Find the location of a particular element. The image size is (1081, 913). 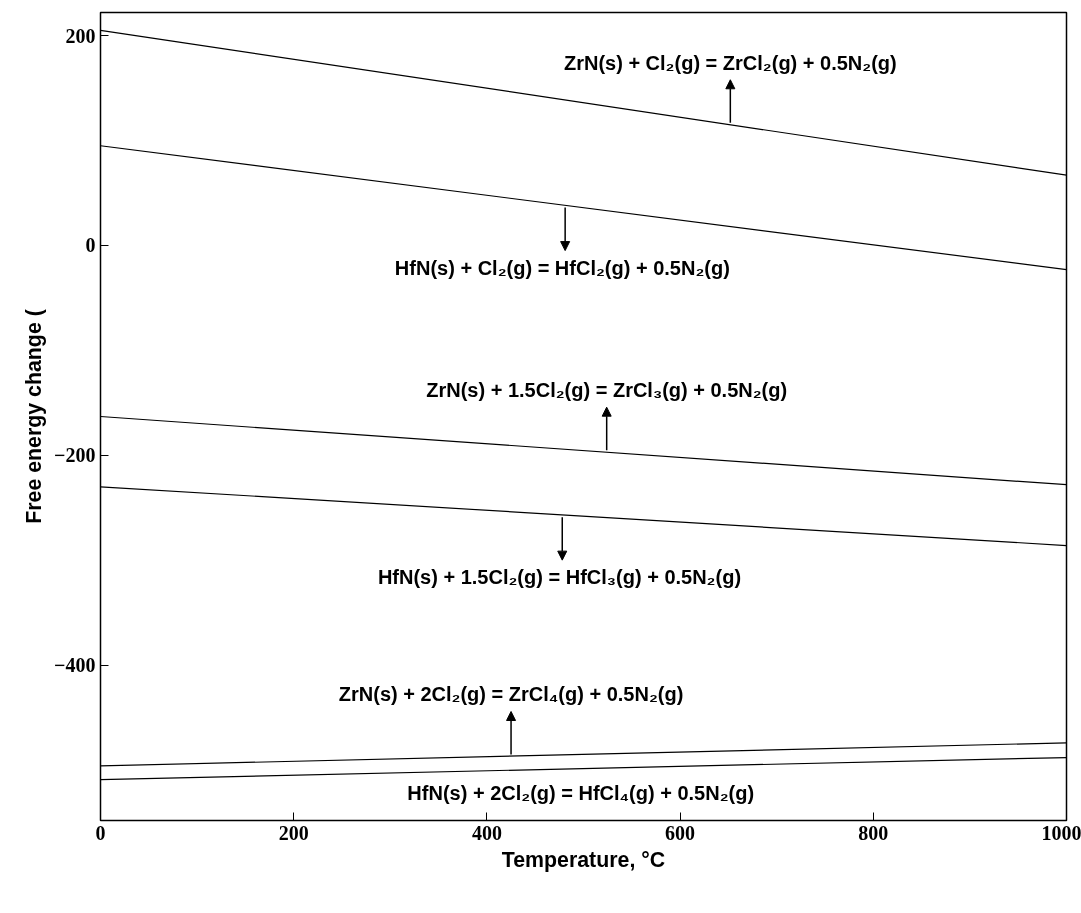

x-tick-label: 600 is located at coordinates (680, 832).